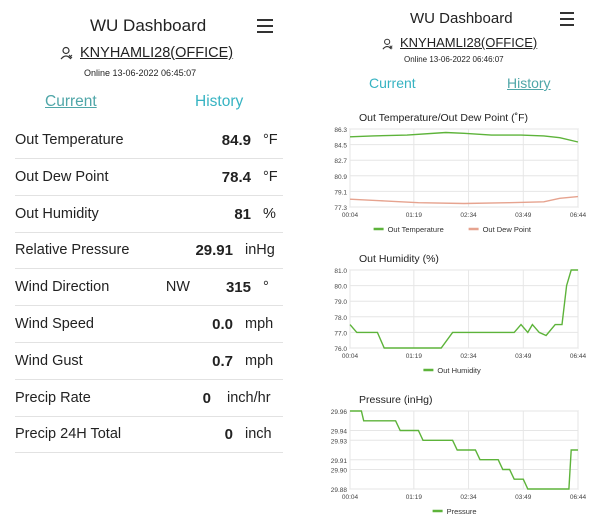 This screenshot has width=612, height=526. Describe the element at coordinates (340, 130) in the screenshot. I see `y-tick-label: 86.3` at that location.